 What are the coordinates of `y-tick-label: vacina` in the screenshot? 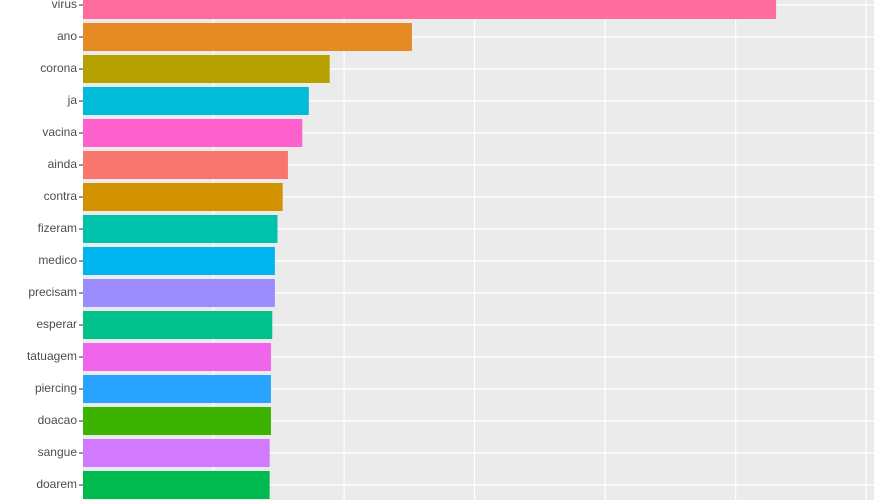 It's located at (59, 132).